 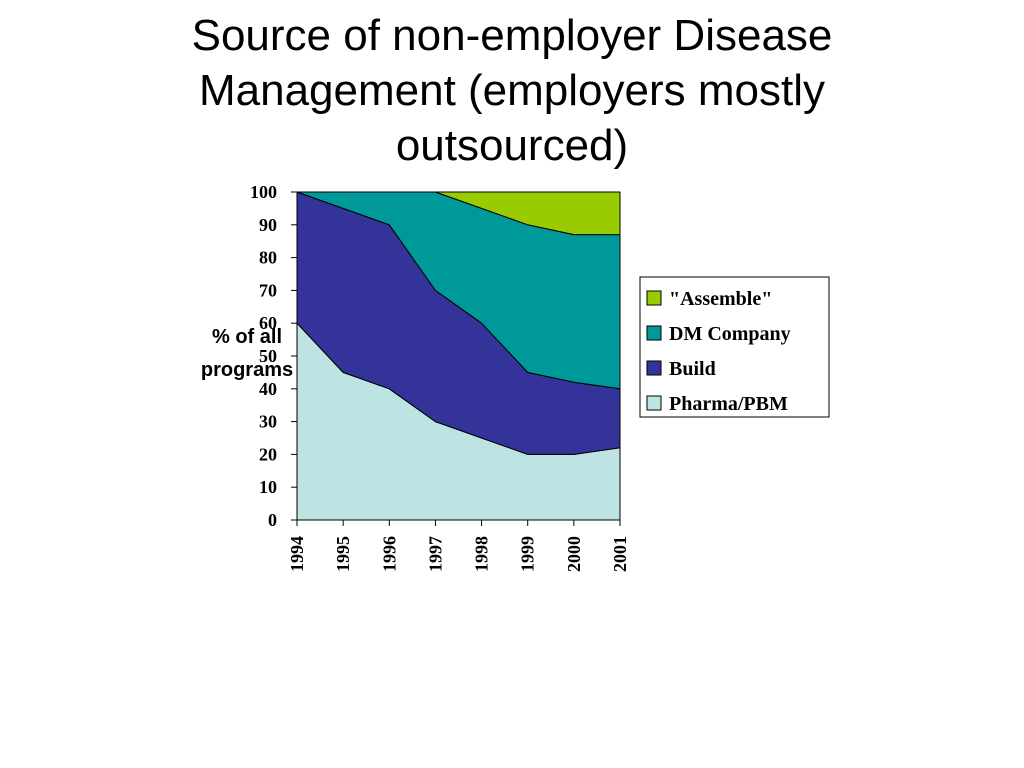 I want to click on title-line-3: outsourced), so click(x=512, y=145).